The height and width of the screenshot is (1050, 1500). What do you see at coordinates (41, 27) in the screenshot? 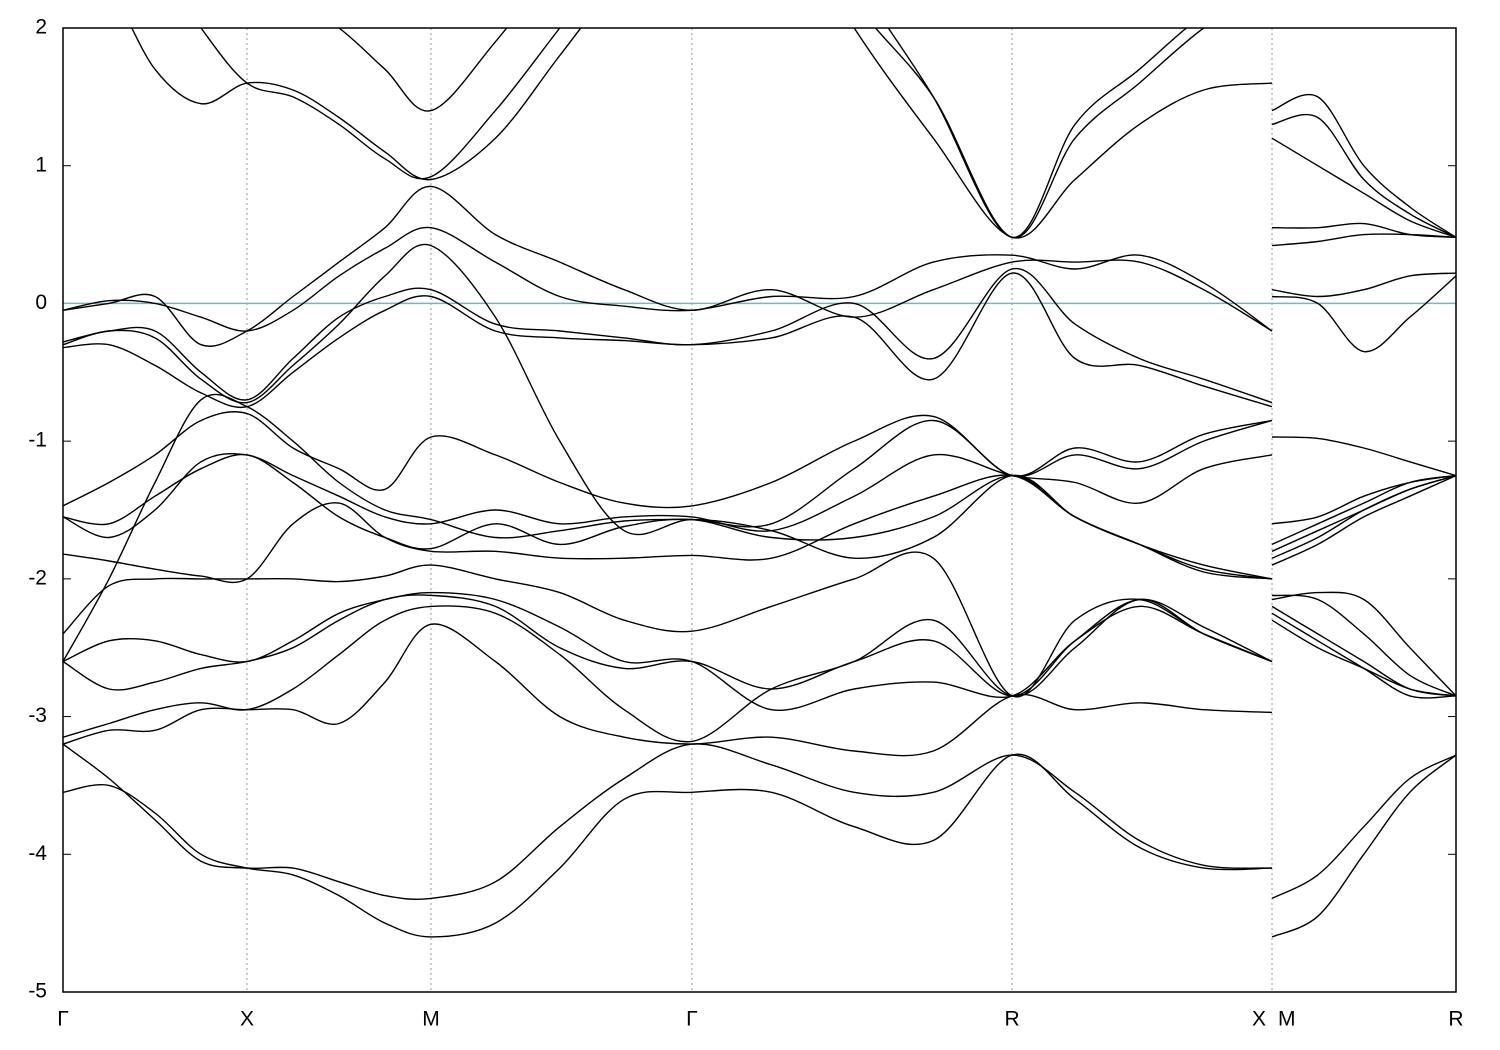
I see `y-tick-label: 2` at bounding box center [41, 27].